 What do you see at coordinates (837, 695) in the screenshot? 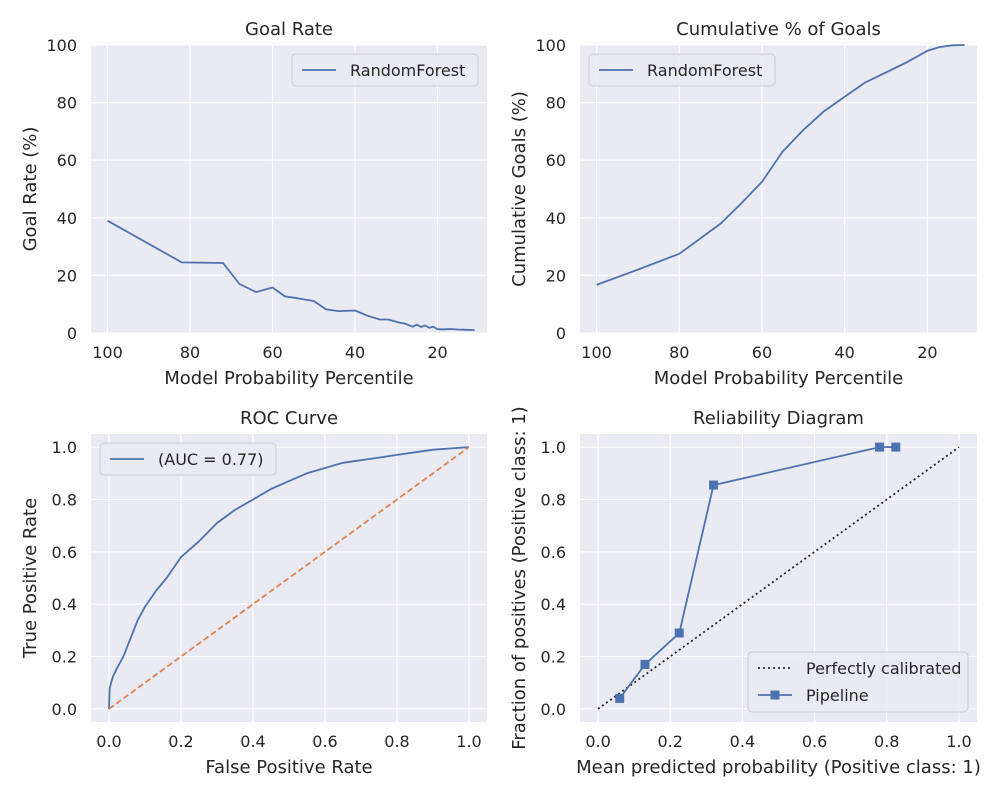
I see `legend-label: Pipeline` at bounding box center [837, 695].